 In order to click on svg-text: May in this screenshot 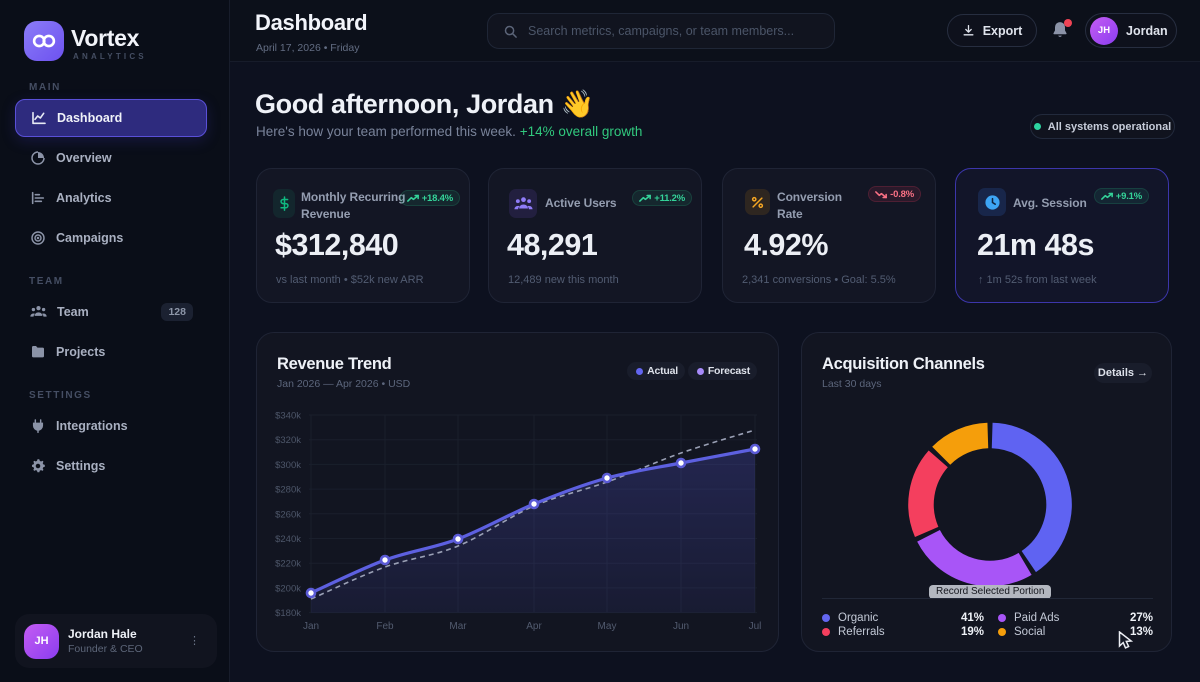, I will do `click(607, 626)`.